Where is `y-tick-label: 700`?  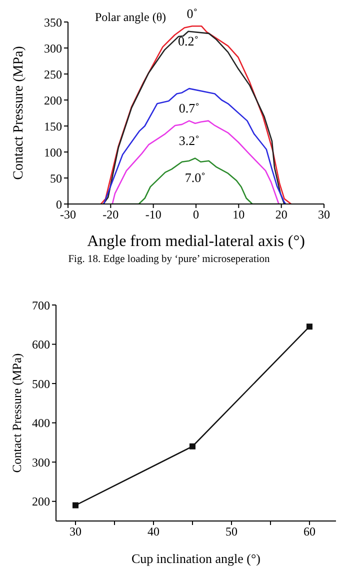 y-tick-label: 700 is located at coordinates (41, 305).